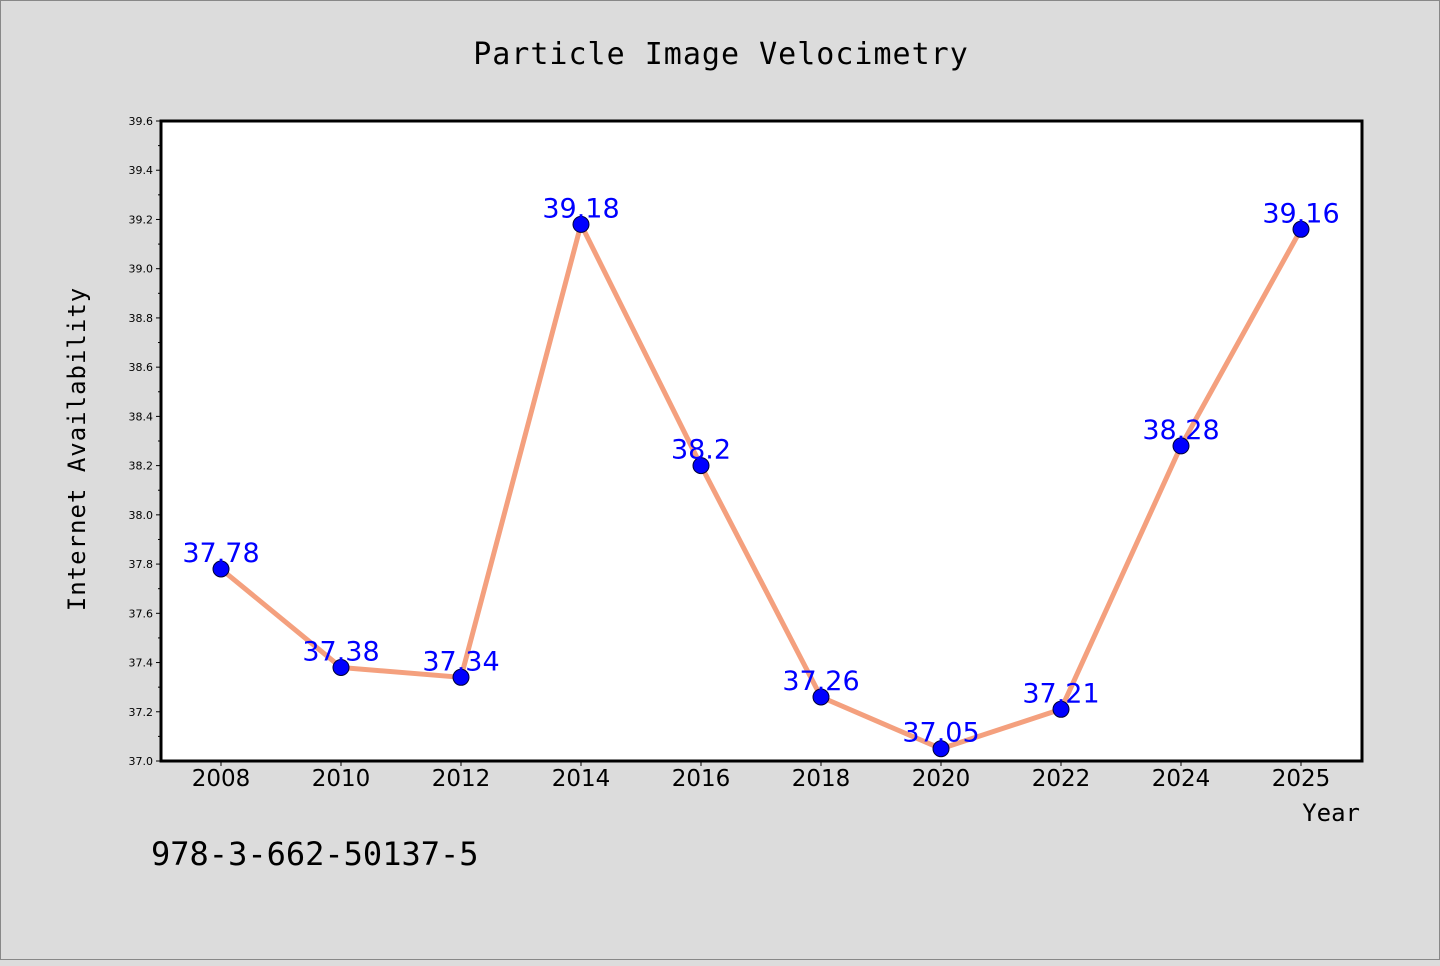 The width and height of the screenshot is (1440, 966). I want to click on y-tick-label: 38.0, so click(141, 515).